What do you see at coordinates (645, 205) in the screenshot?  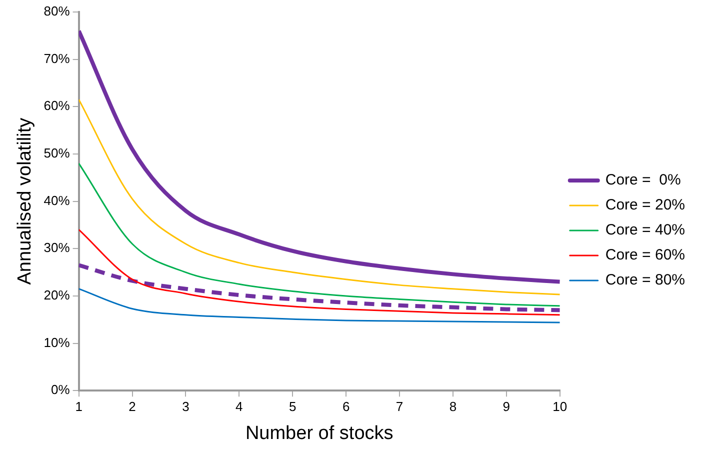 I see `legend-label: Core = 20%` at bounding box center [645, 205].